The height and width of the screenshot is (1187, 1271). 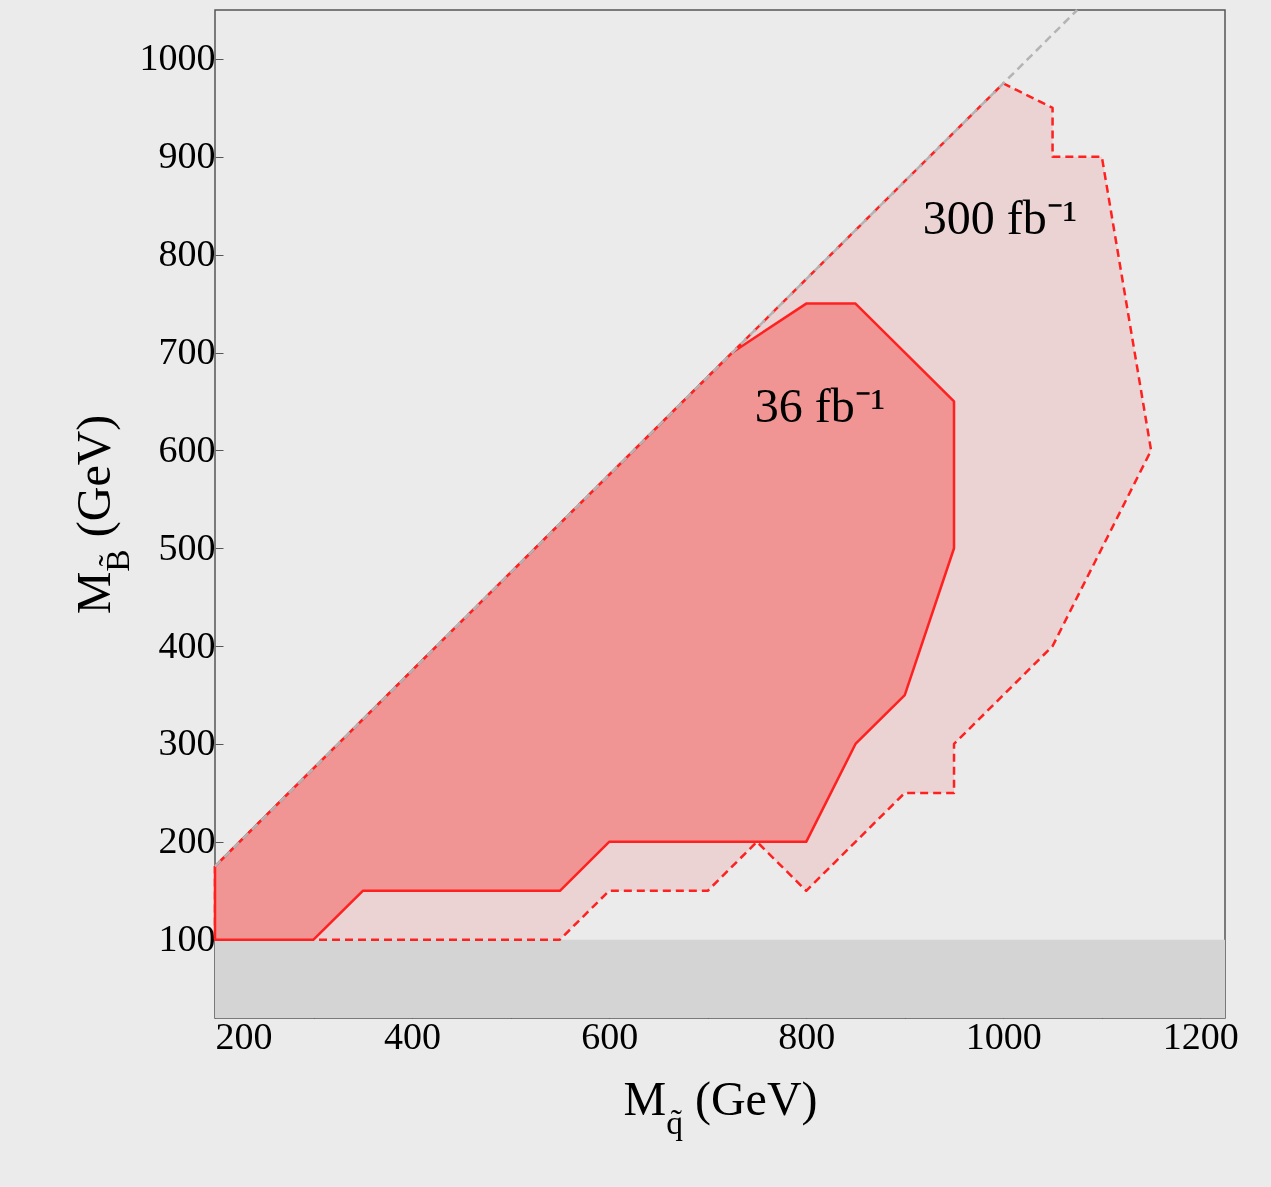 What do you see at coordinates (1003, 1035) in the screenshot?
I see `x-tick-label: 1000` at bounding box center [1003, 1035].